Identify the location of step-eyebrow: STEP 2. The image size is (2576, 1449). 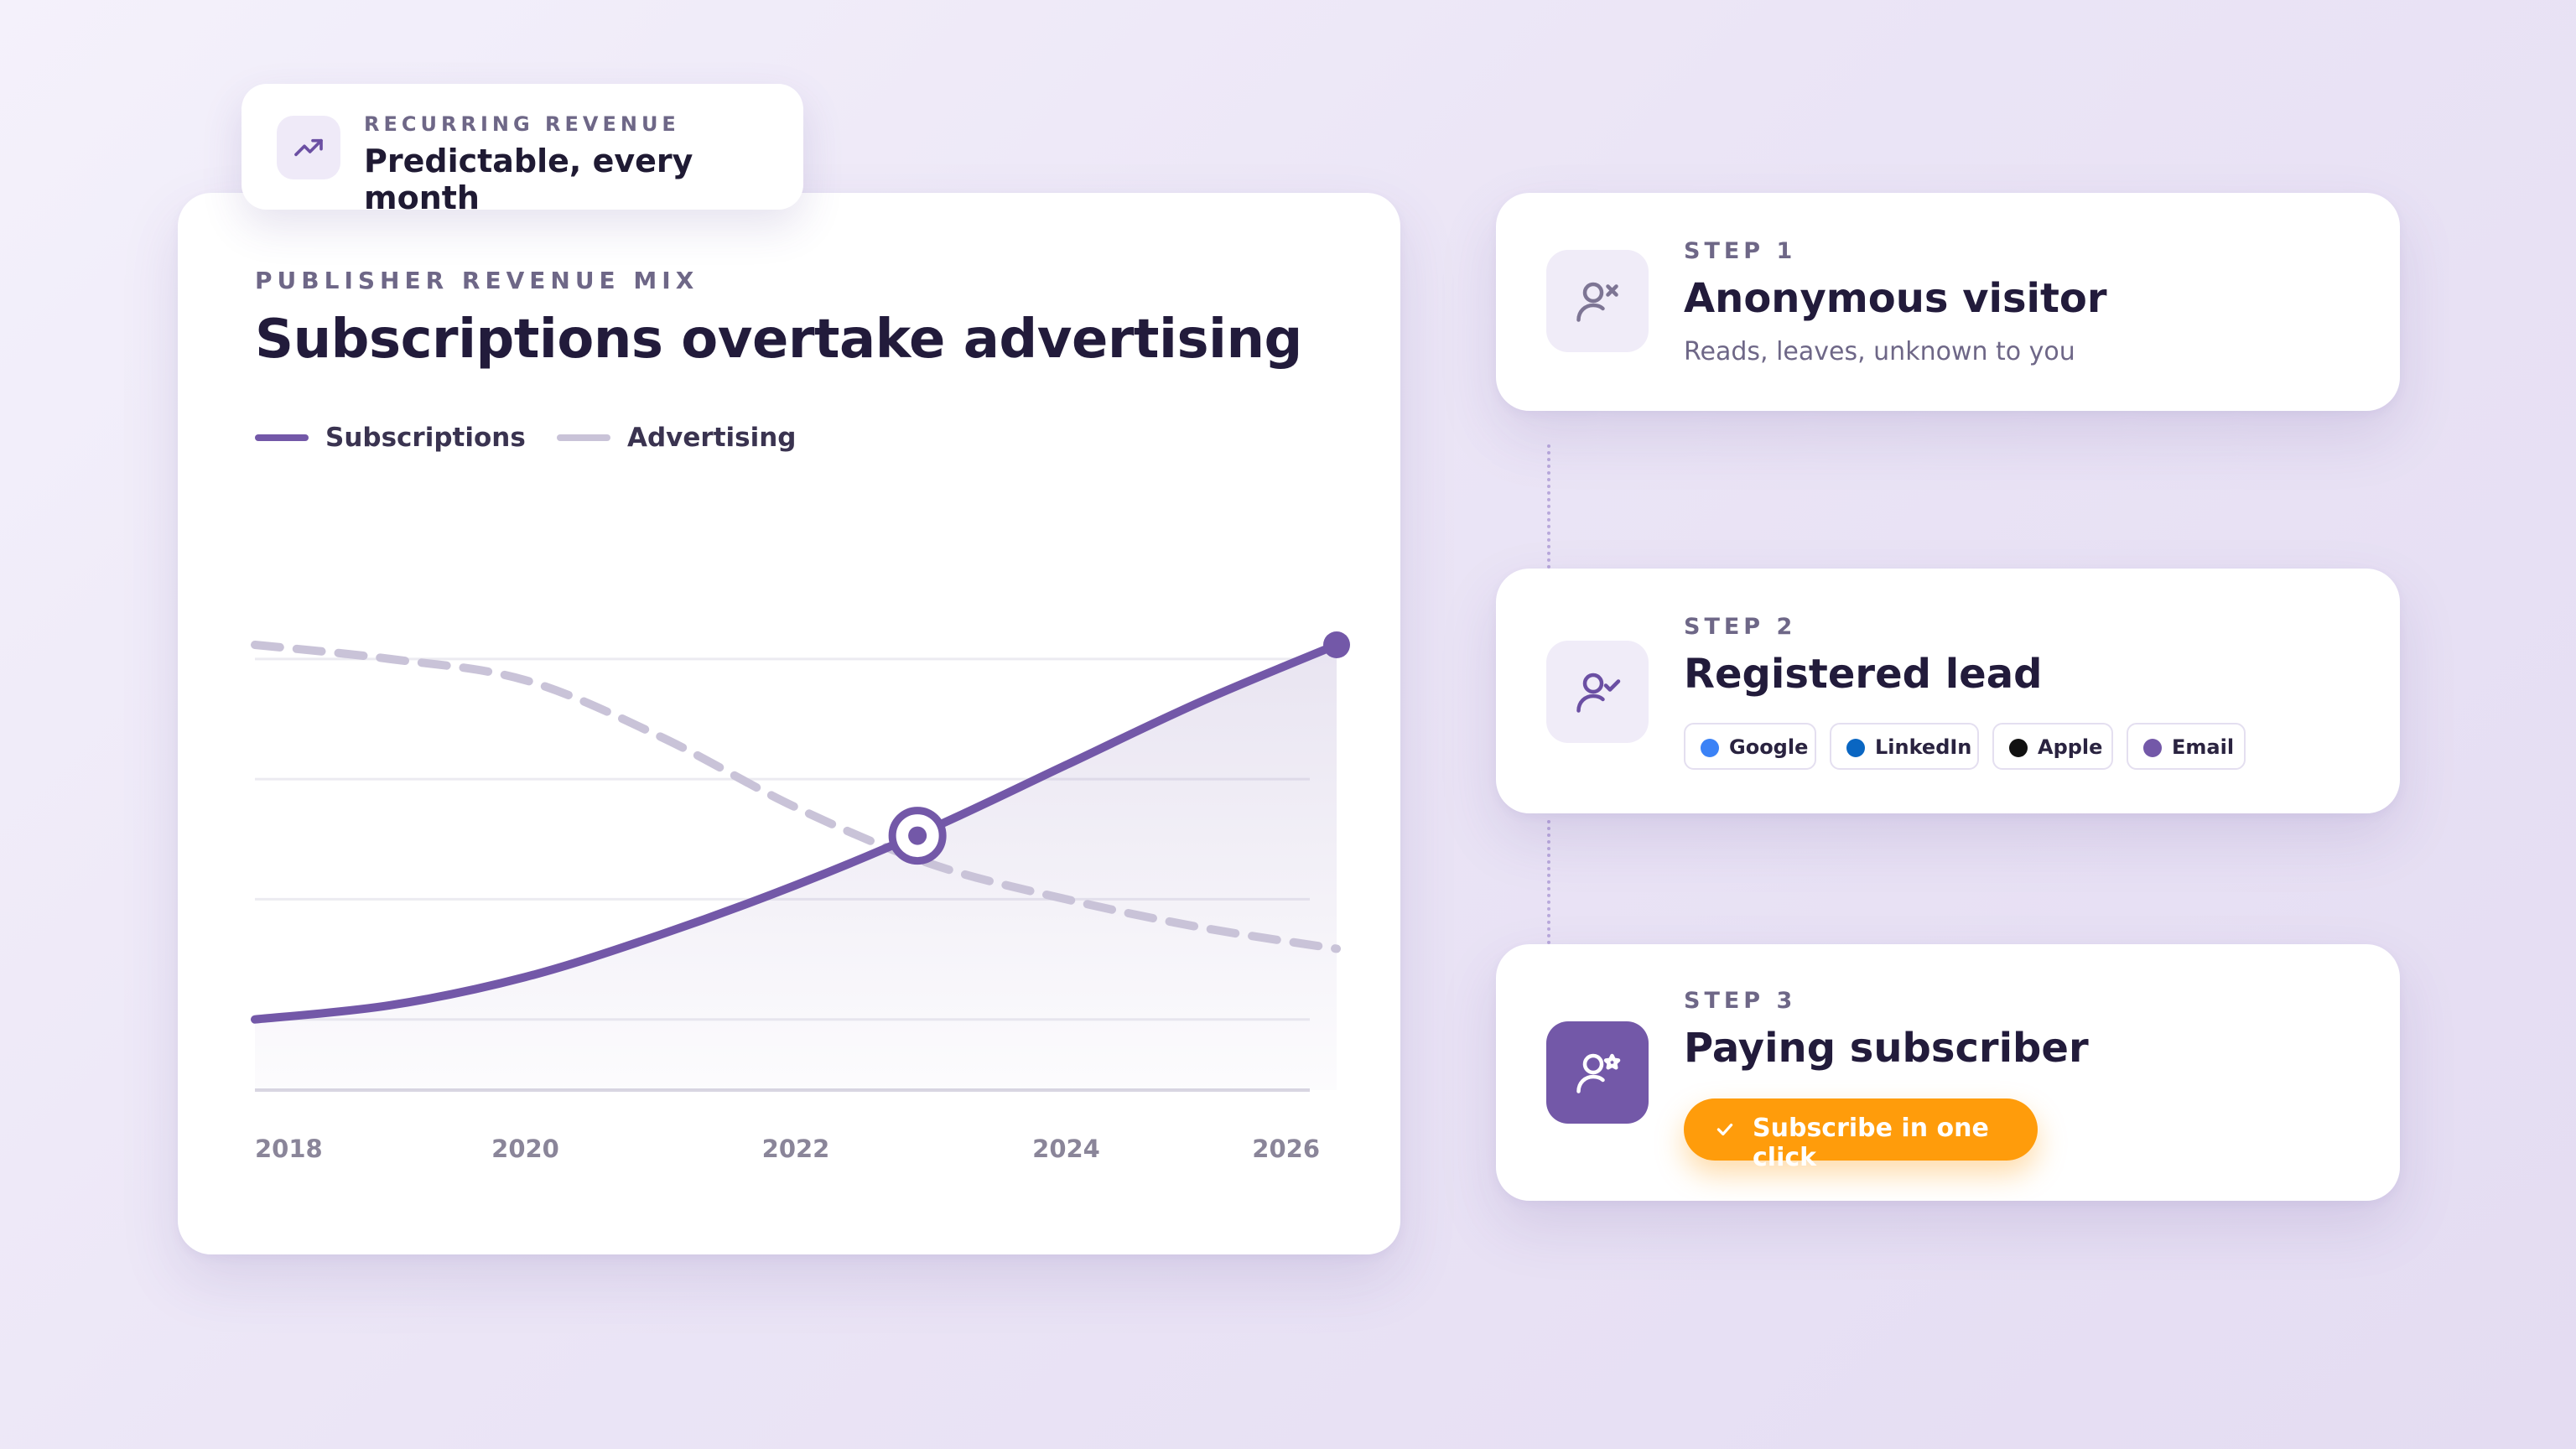
(1740, 627).